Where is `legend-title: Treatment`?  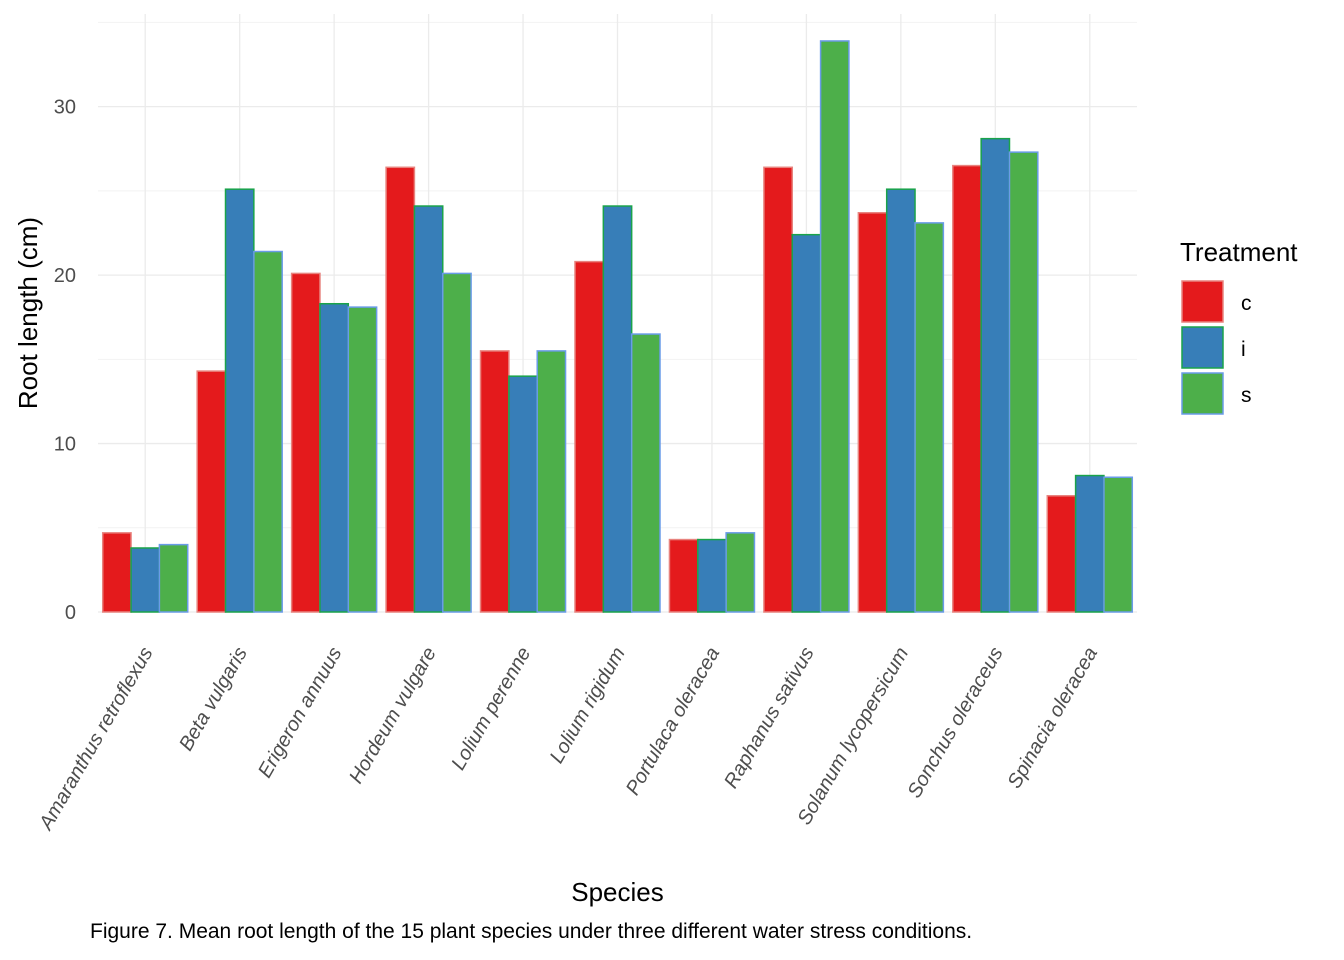 legend-title: Treatment is located at coordinates (1239, 252).